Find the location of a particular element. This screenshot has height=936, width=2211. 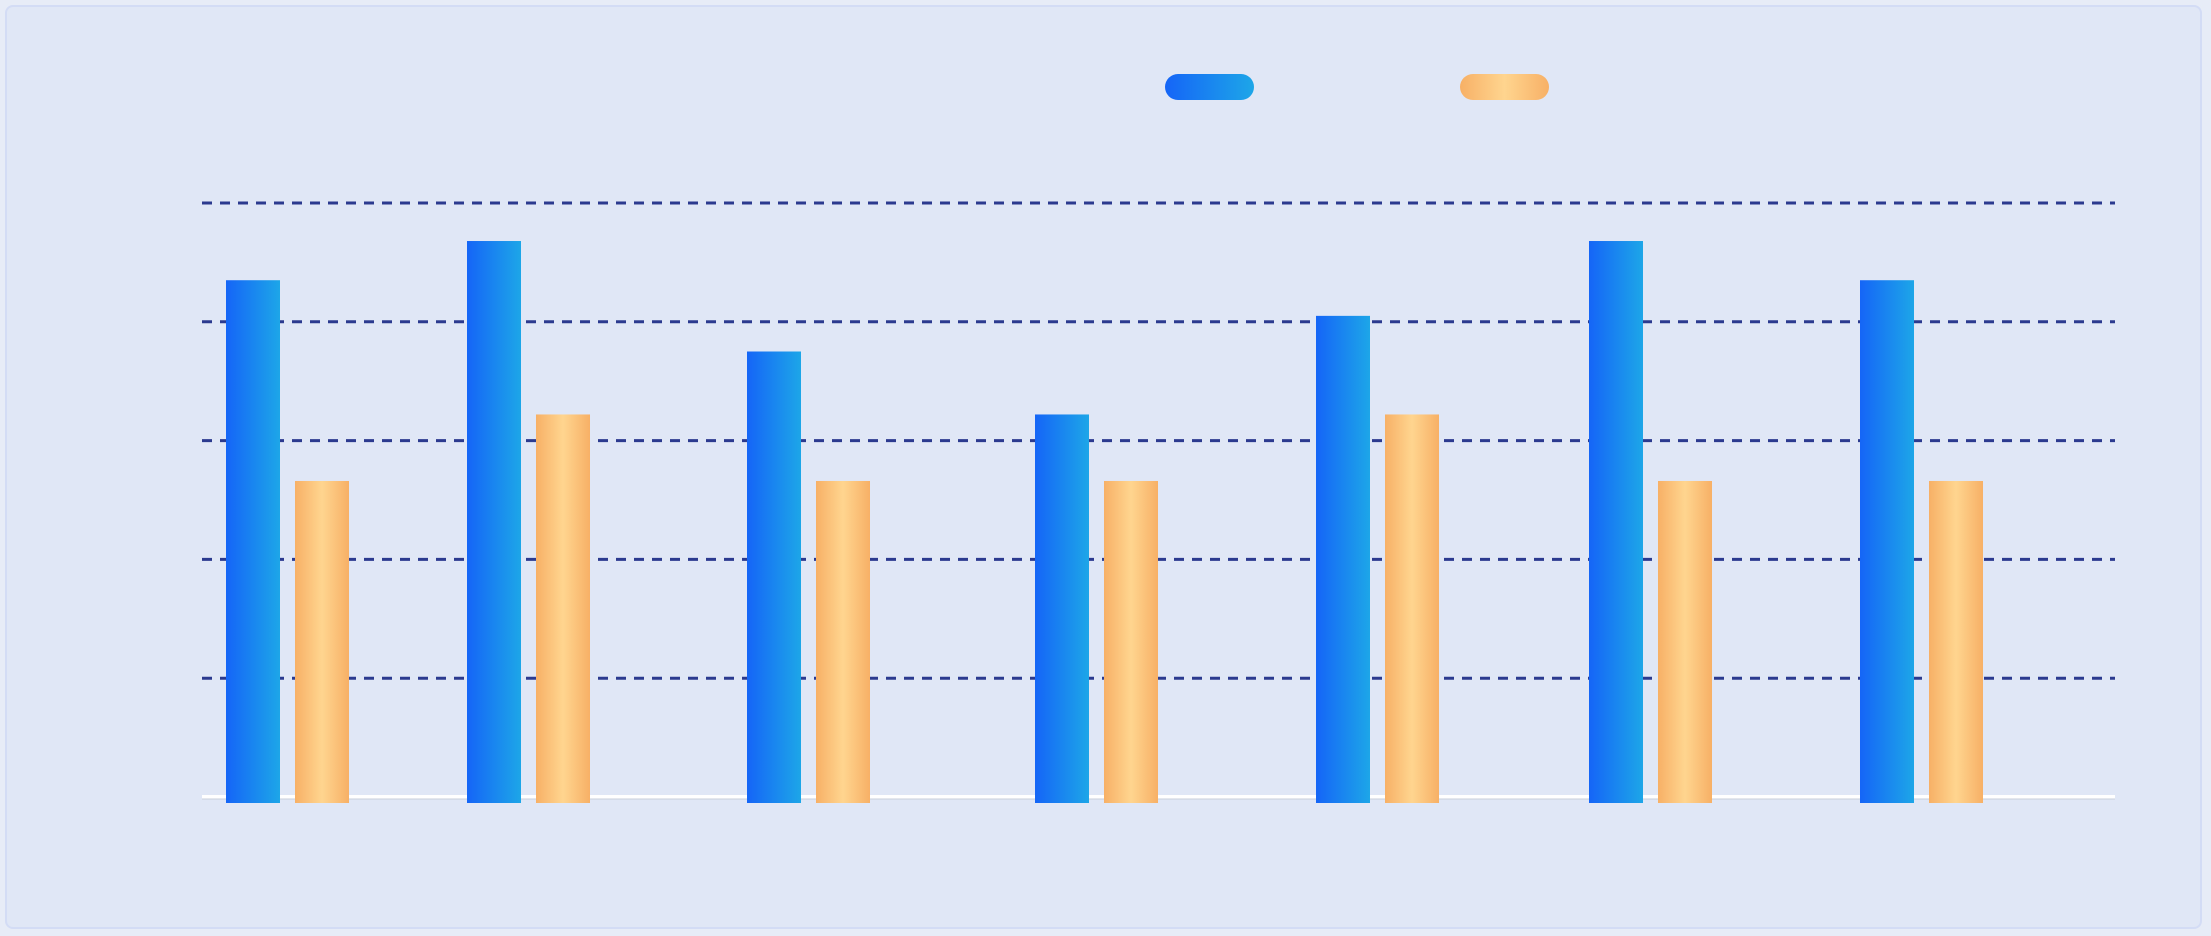

legend is located at coordinates (1357, 87).